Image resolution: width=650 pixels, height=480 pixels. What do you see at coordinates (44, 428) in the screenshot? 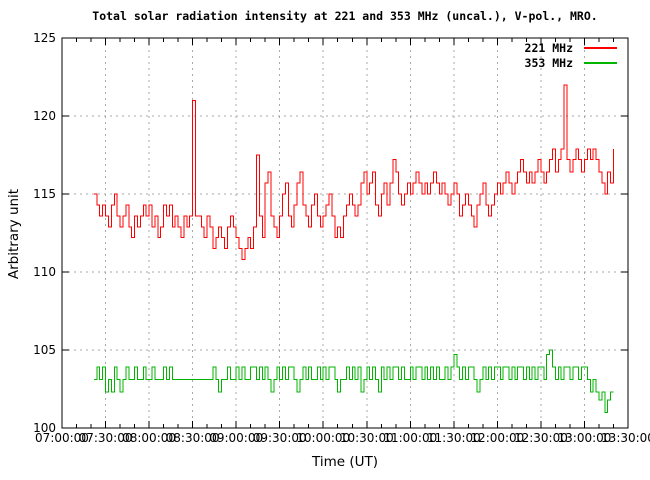
I see `y-tick-label: 100` at bounding box center [44, 428].